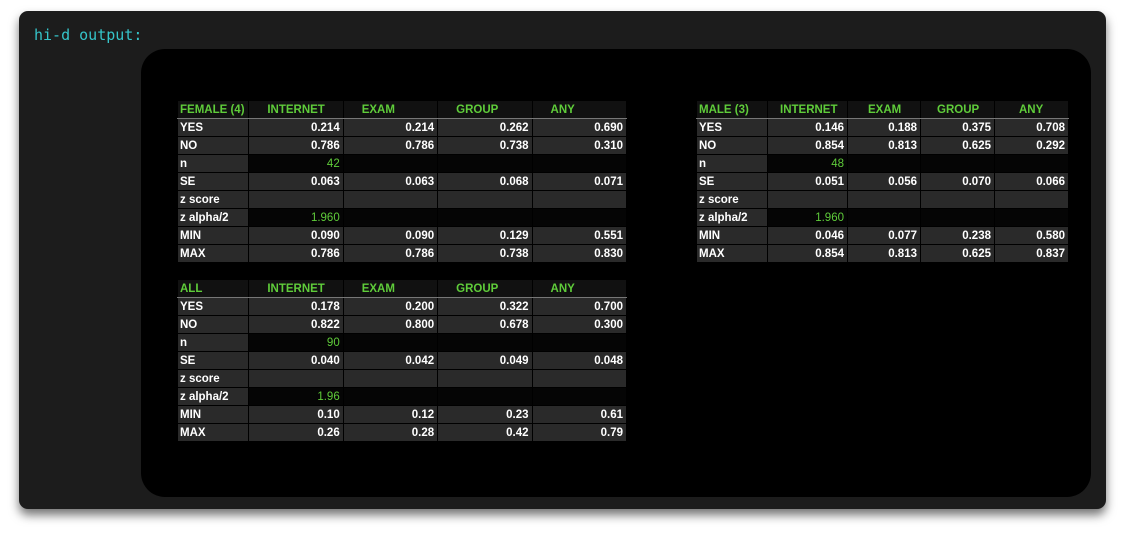 The width and height of the screenshot is (1125, 539). Describe the element at coordinates (579, 145) in the screenshot. I see `table-cell: 0.310` at that location.